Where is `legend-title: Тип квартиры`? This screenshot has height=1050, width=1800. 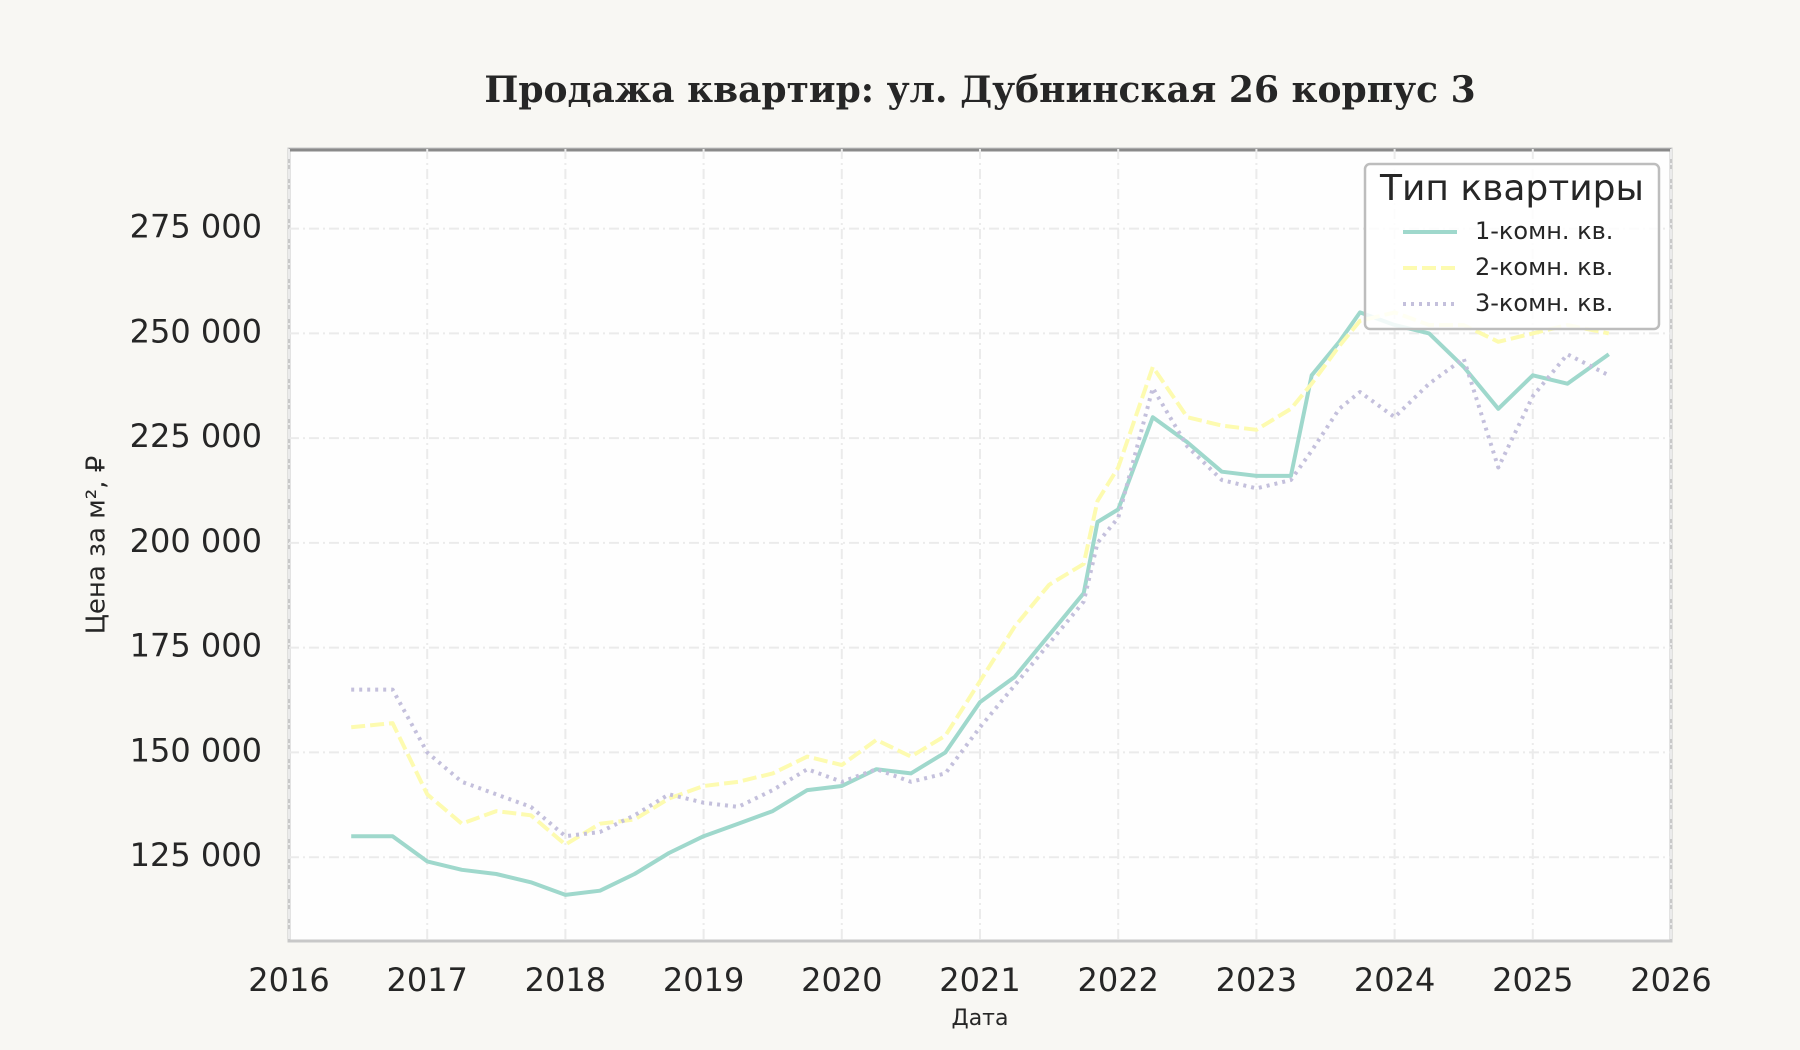
legend-title: Тип квартиры is located at coordinates (1511, 188).